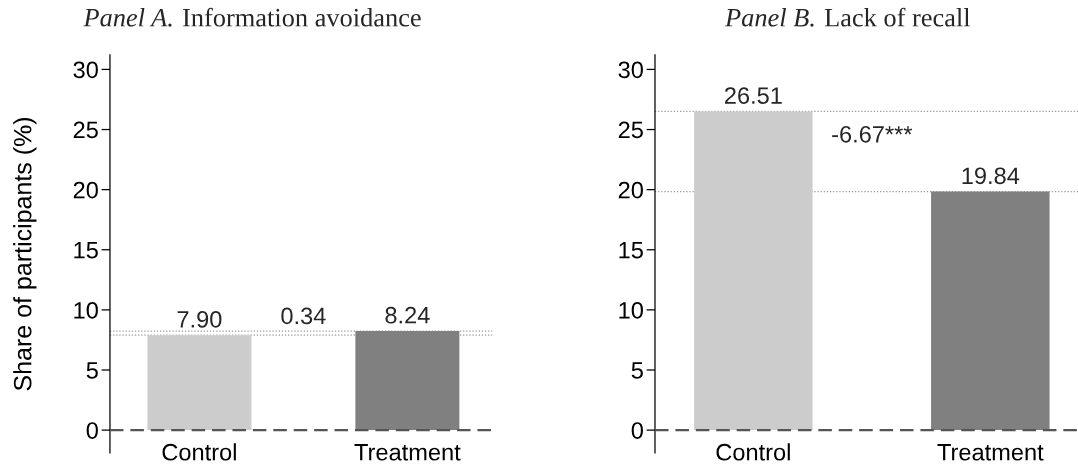 The height and width of the screenshot is (466, 1078). What do you see at coordinates (753, 95) in the screenshot?
I see `data-label: 26.51` at bounding box center [753, 95].